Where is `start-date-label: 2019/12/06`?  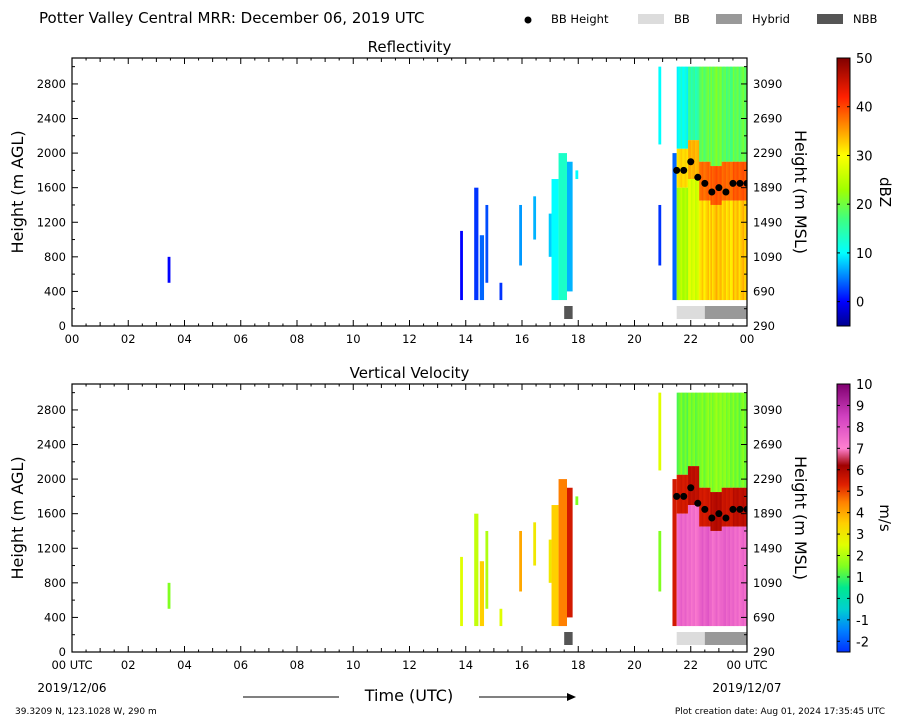 start-date-label: 2019/12/06 is located at coordinates (71, 688).